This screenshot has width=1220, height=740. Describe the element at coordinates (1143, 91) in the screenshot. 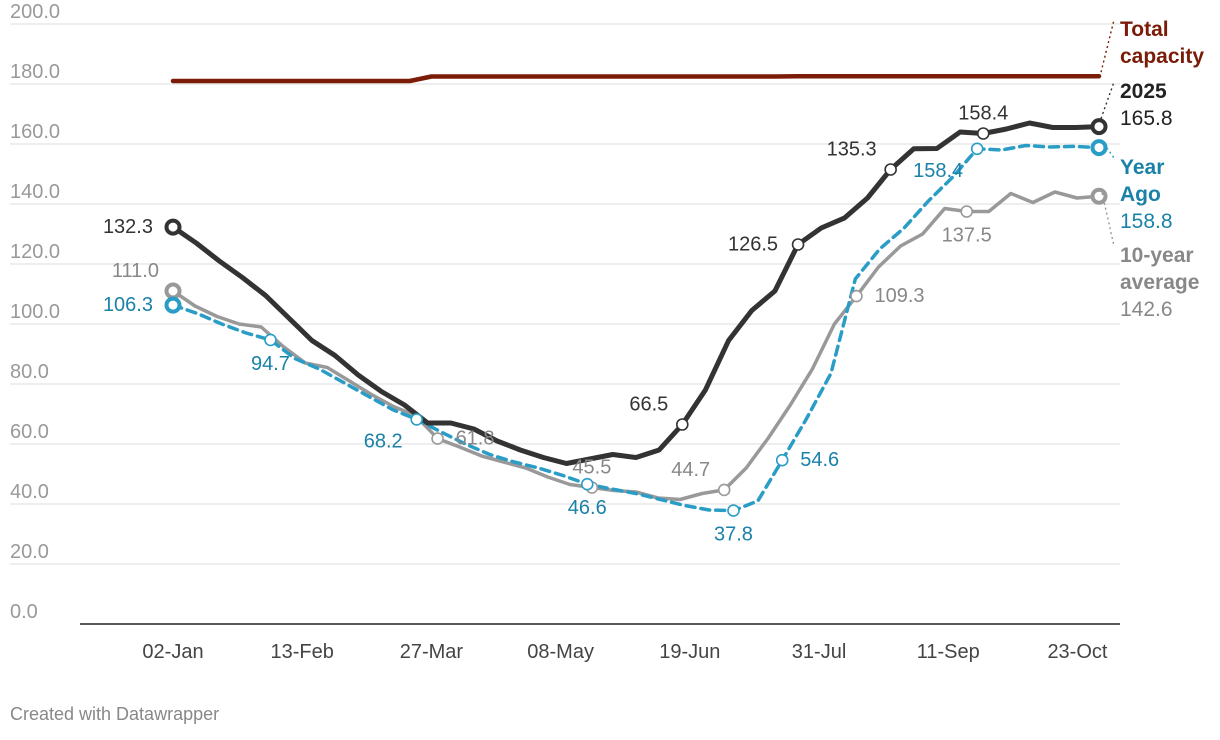

I see `legend-name: 2025` at that location.